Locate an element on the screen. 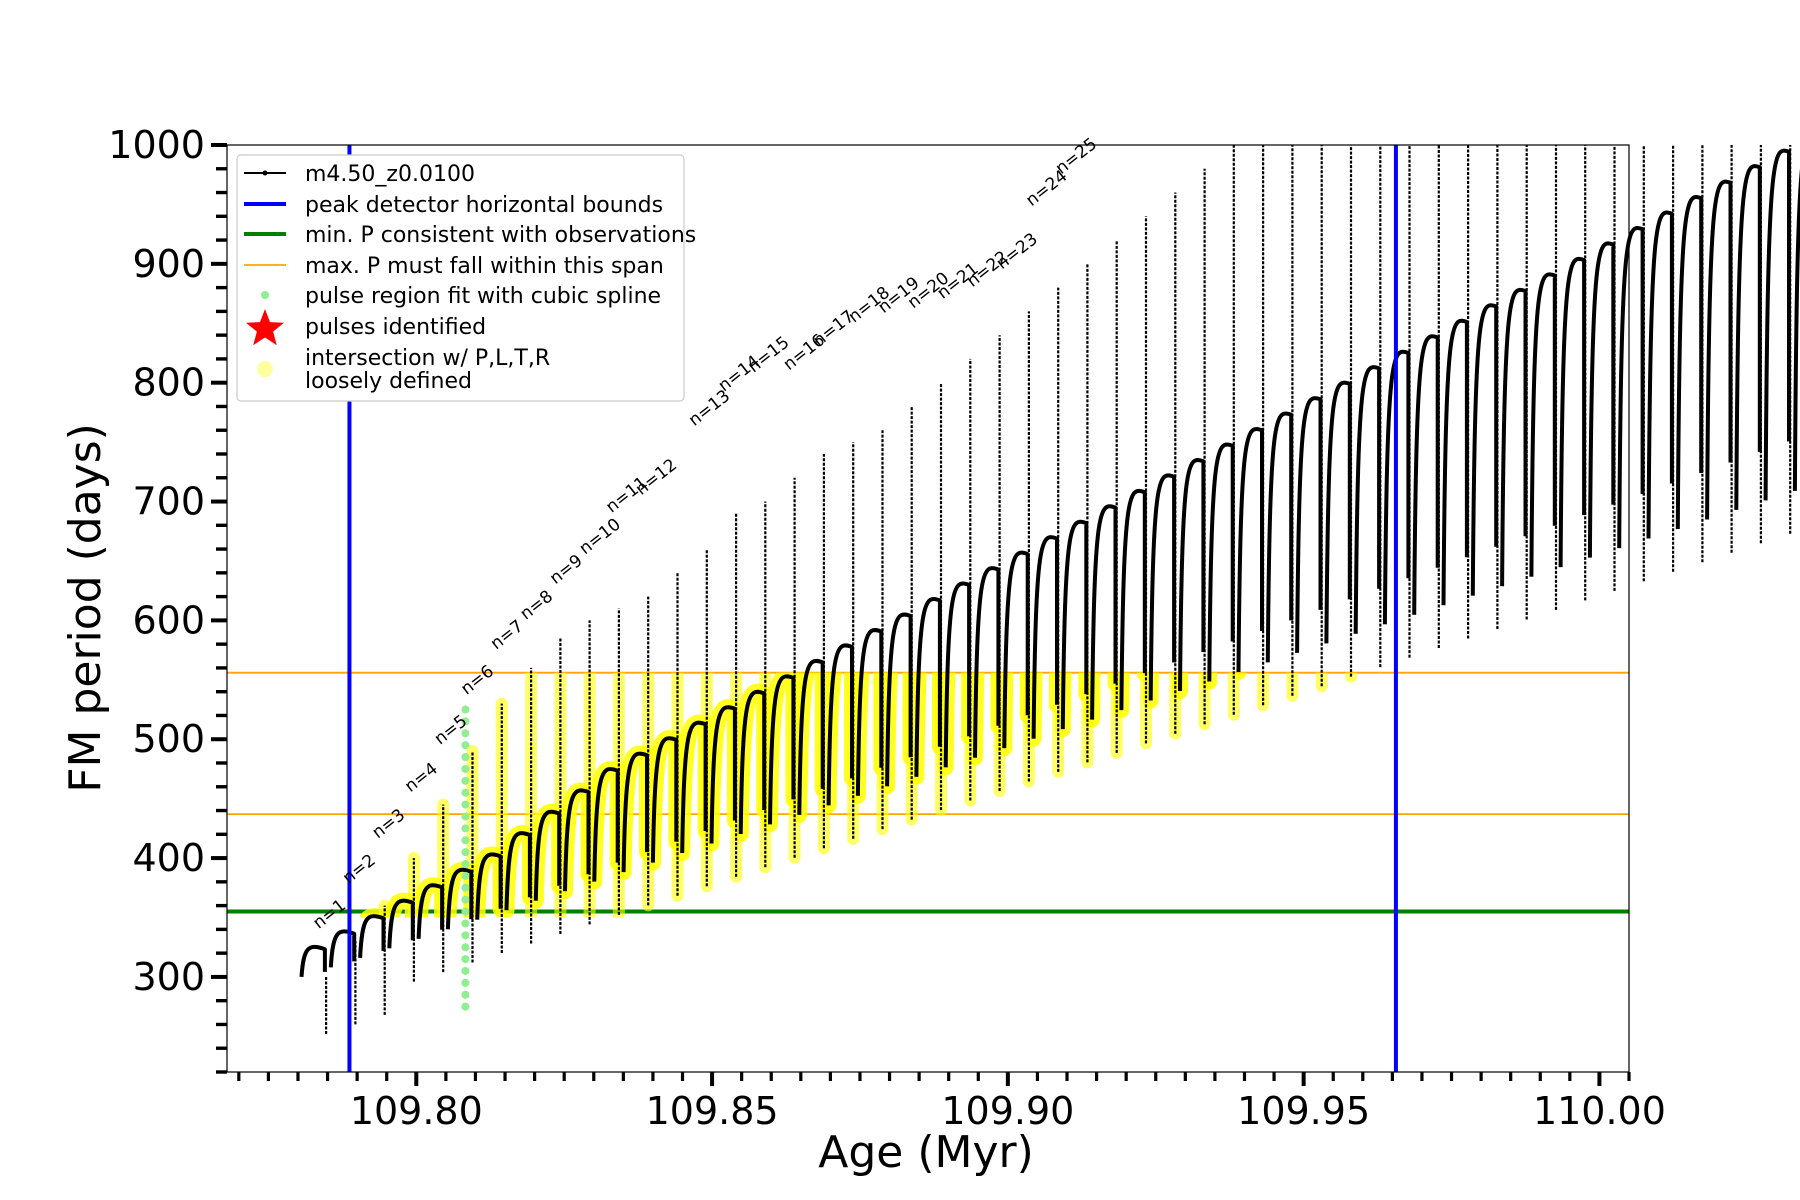 Image resolution: width=1800 pixels, height=1200 pixels. y-tick-label: 300 is located at coordinates (168, 977).